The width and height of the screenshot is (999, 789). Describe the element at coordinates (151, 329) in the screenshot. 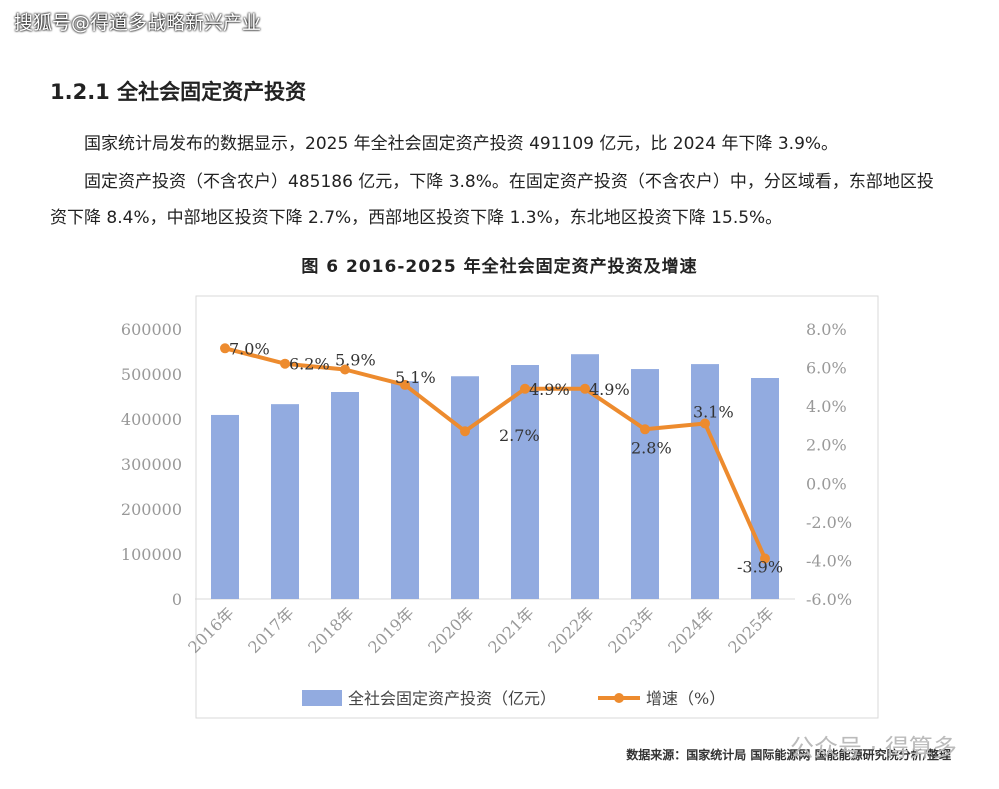

I see `y-tick-label: 600000` at that location.